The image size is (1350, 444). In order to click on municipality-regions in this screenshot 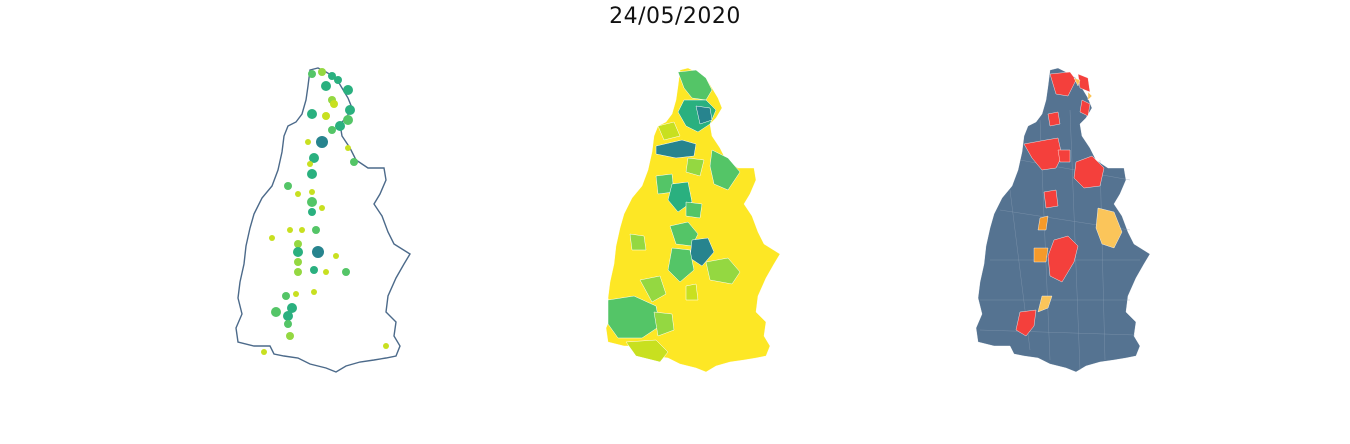, I will do `click(674, 216)`.